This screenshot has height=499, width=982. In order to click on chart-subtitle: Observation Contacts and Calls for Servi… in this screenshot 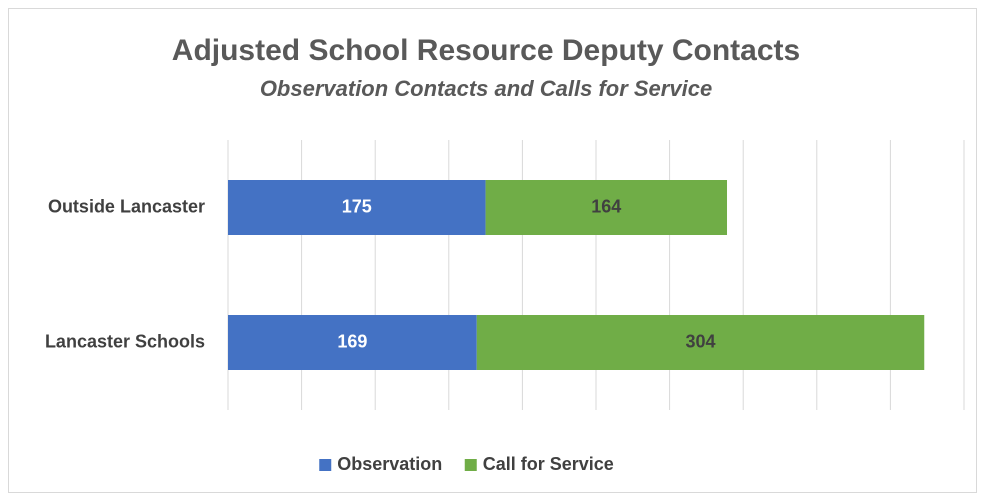, I will do `click(486, 88)`.